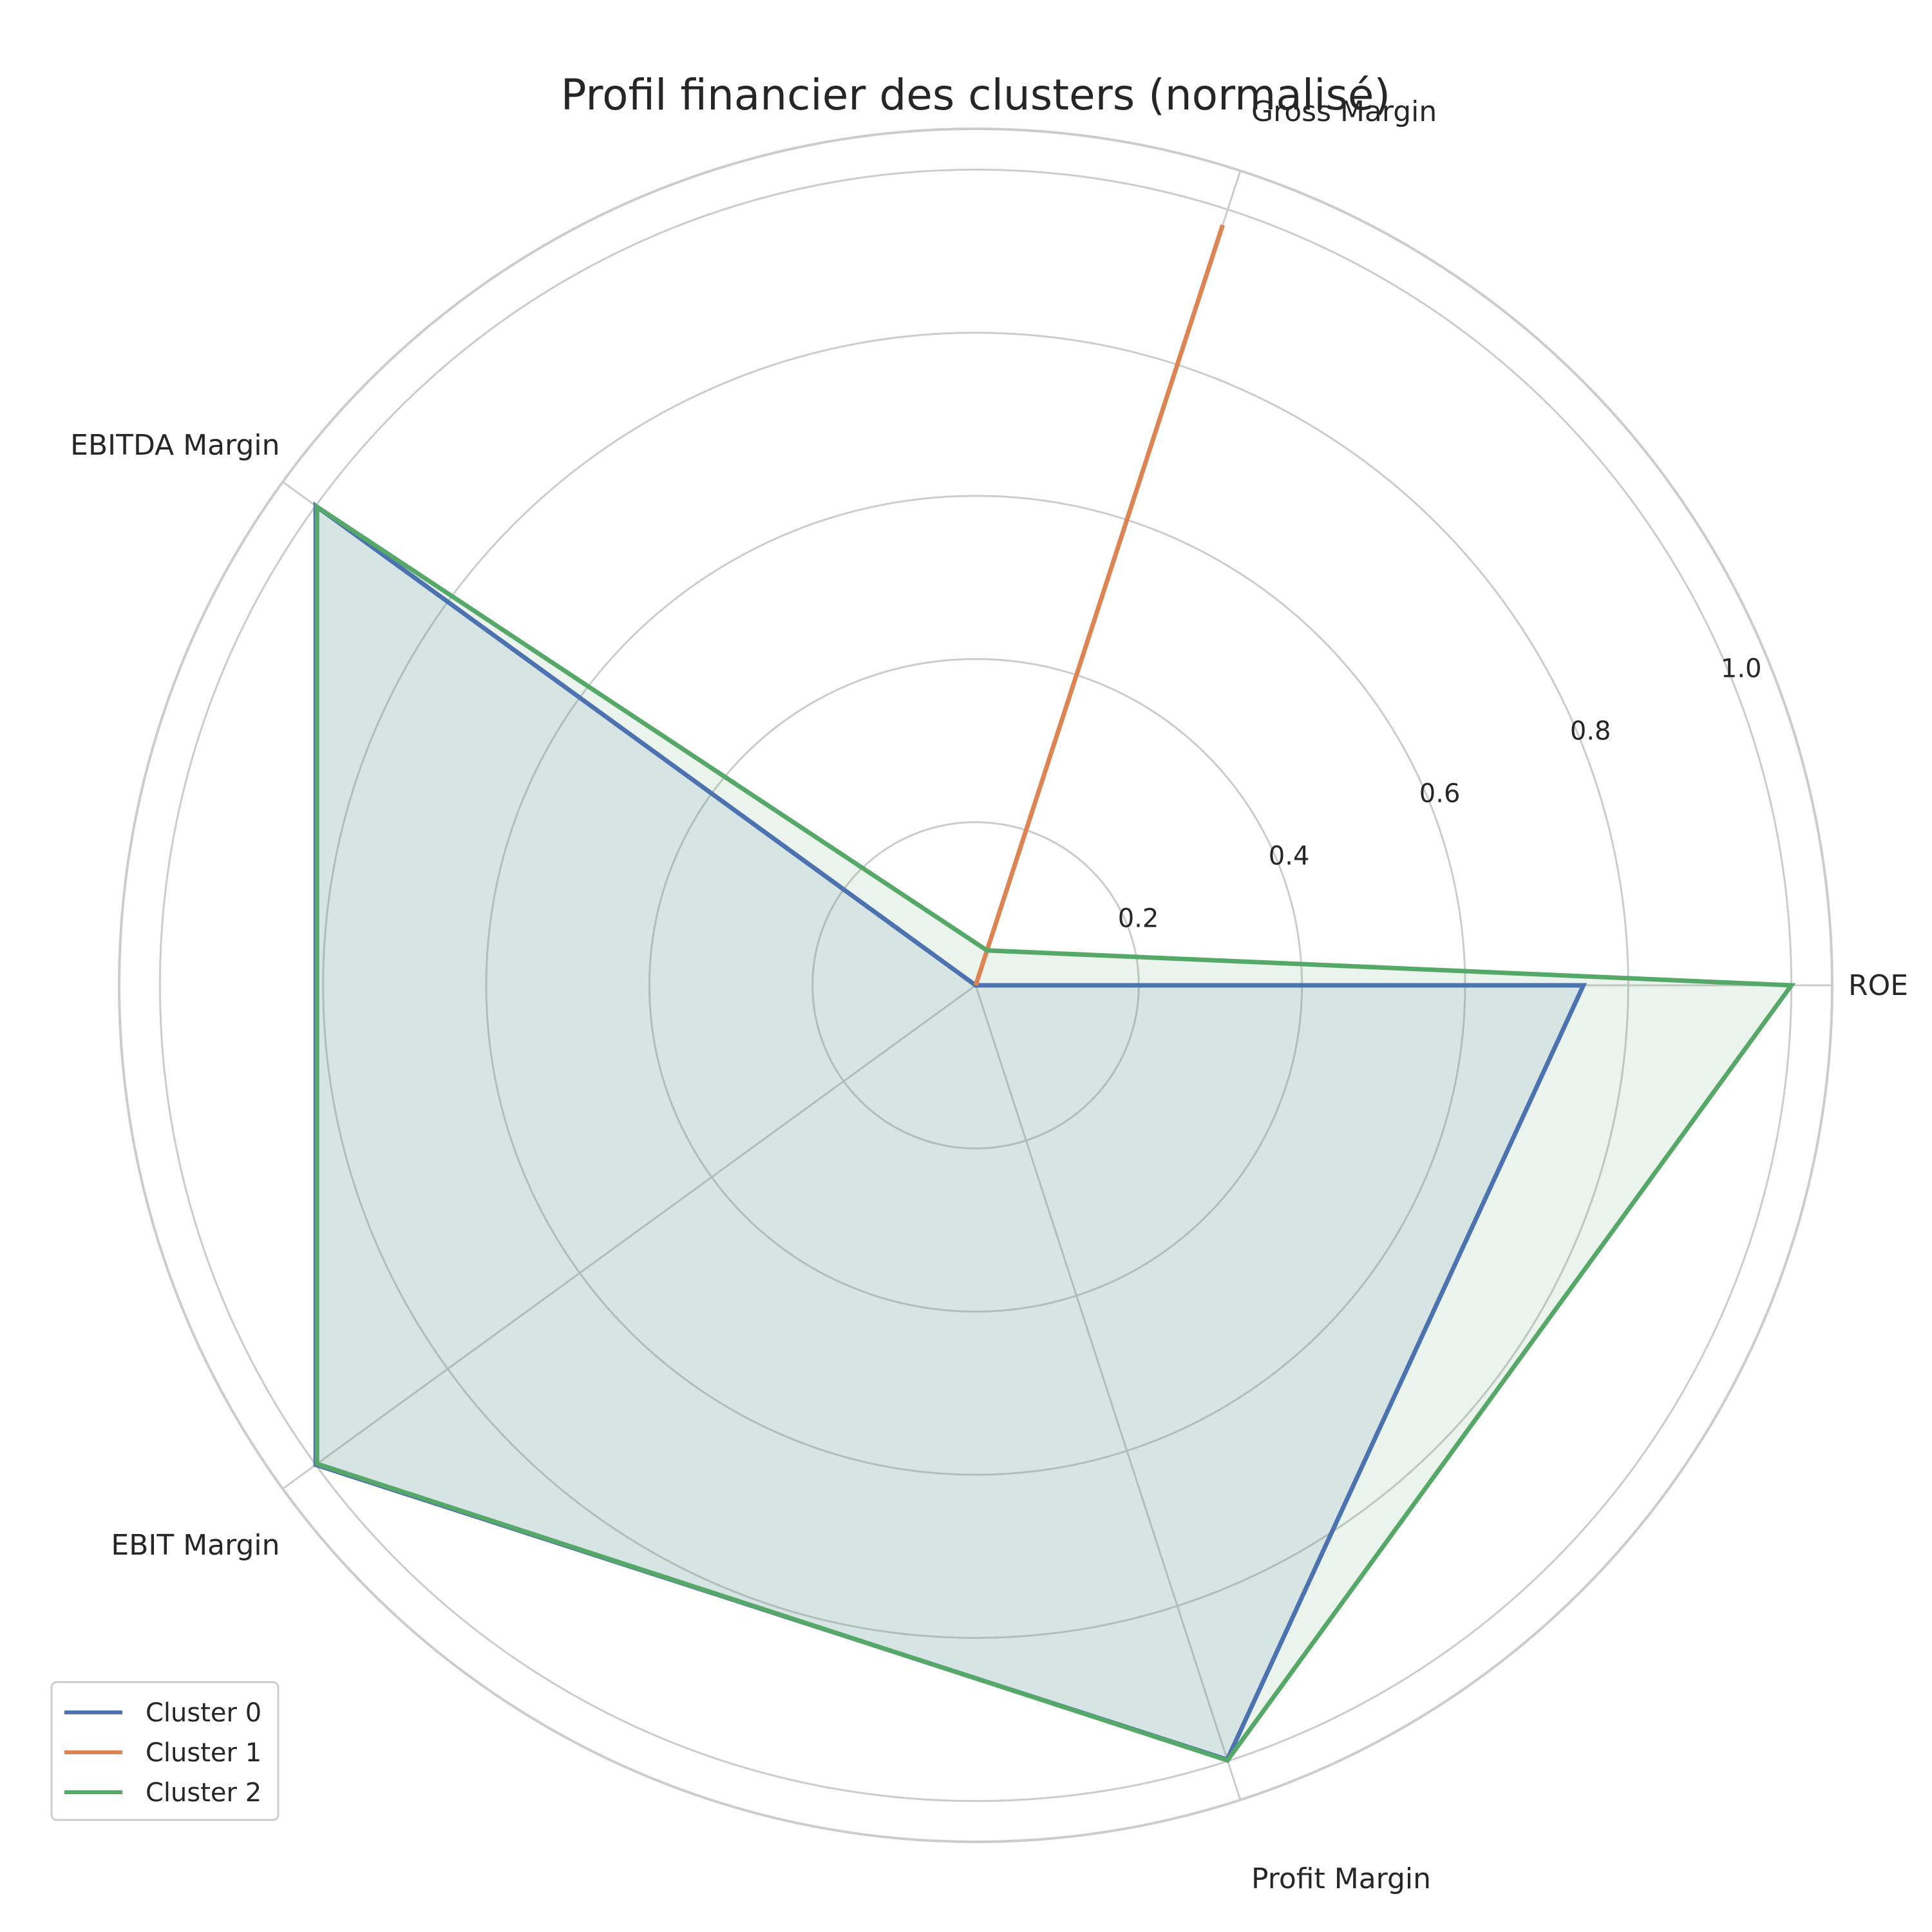  Describe the element at coordinates (203, 1713) in the screenshot. I see `legend-label-cluster-0: Cluster 0` at that location.